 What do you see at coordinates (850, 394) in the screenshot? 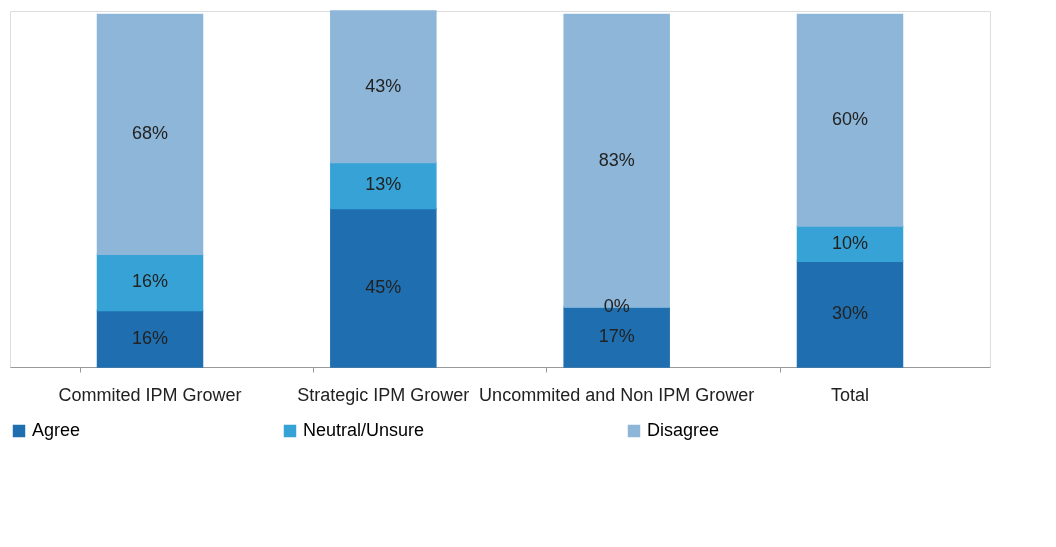
I see `x-tick-label: Total` at bounding box center [850, 394].